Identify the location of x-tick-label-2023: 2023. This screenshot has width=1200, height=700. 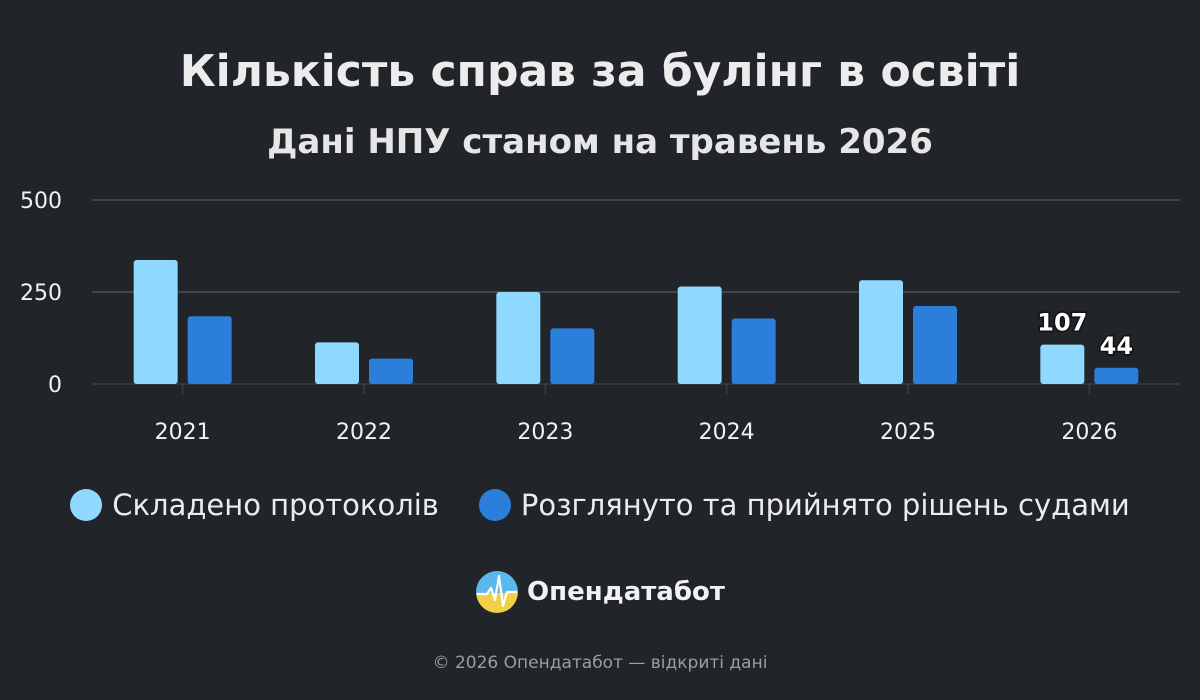
(545, 432).